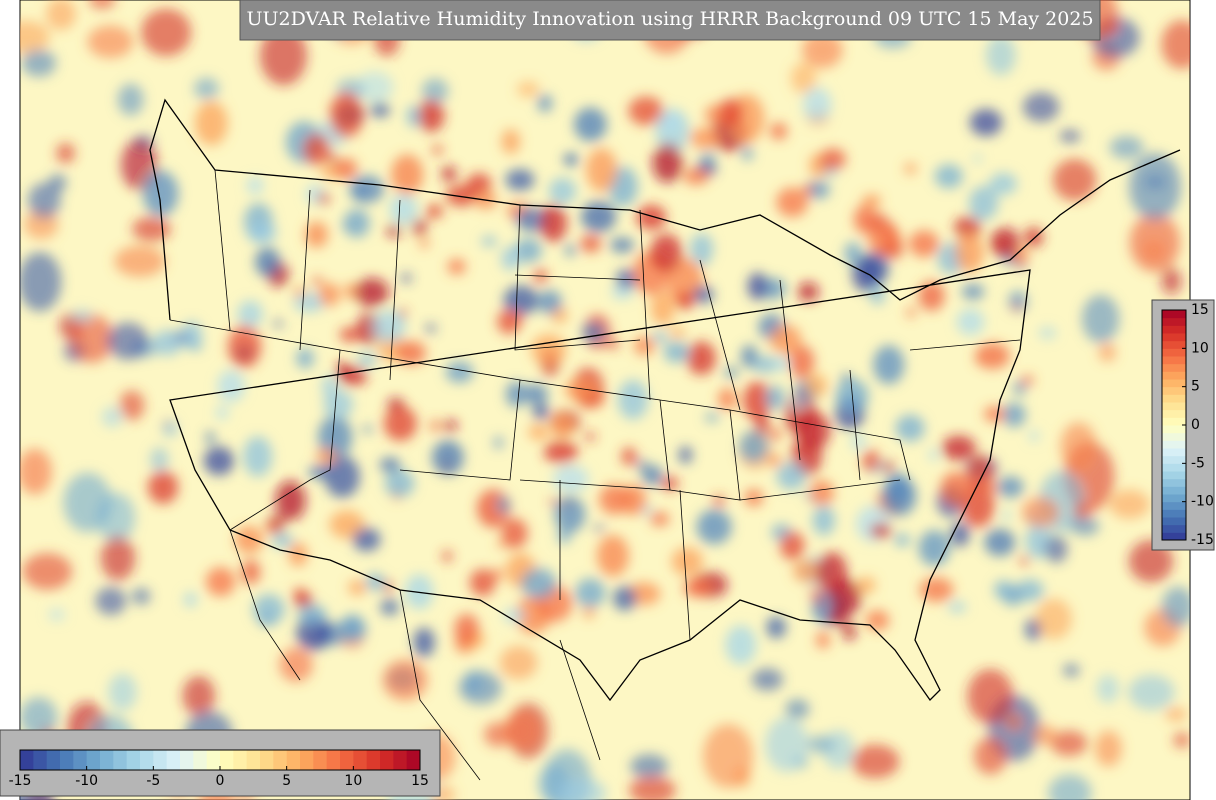 Image resolution: width=1216 pixels, height=800 pixels. What do you see at coordinates (286, 781) in the screenshot?
I see `colorbar-tick-label: 5` at bounding box center [286, 781].